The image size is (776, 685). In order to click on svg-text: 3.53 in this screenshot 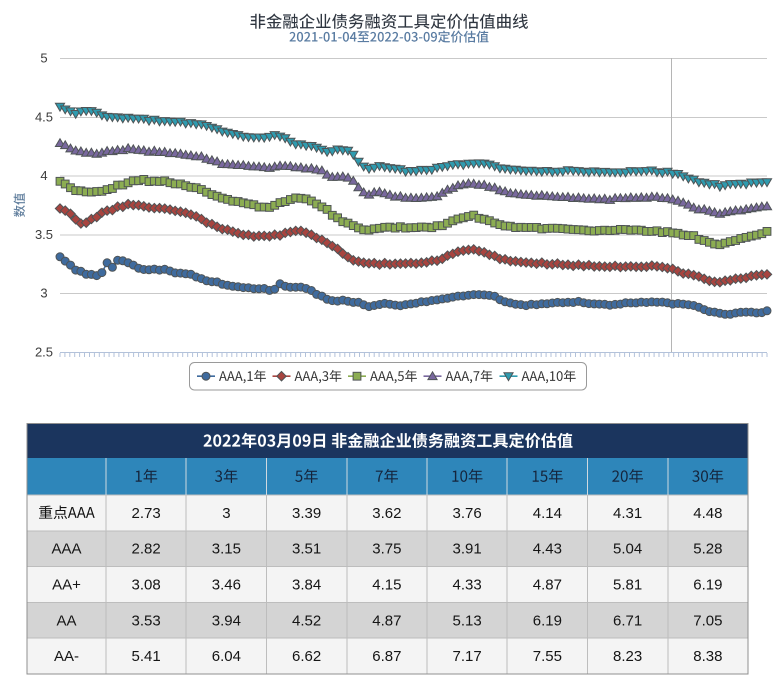, I will do `click(145, 620)`.